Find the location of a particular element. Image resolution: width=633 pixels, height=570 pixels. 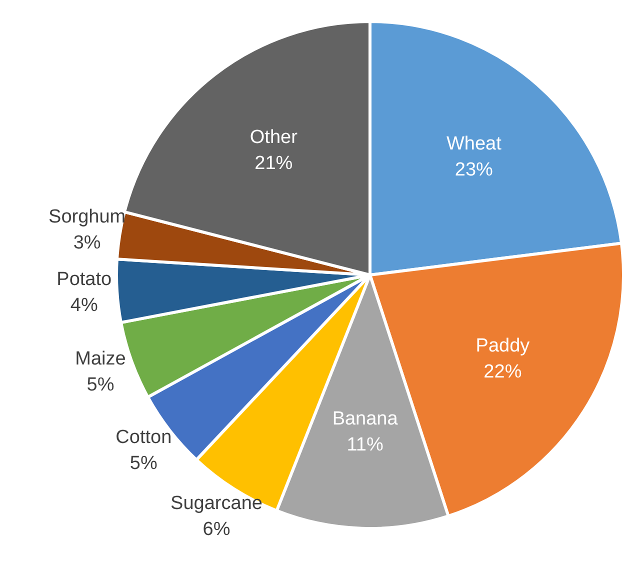

data-label: 21% is located at coordinates (273, 163).